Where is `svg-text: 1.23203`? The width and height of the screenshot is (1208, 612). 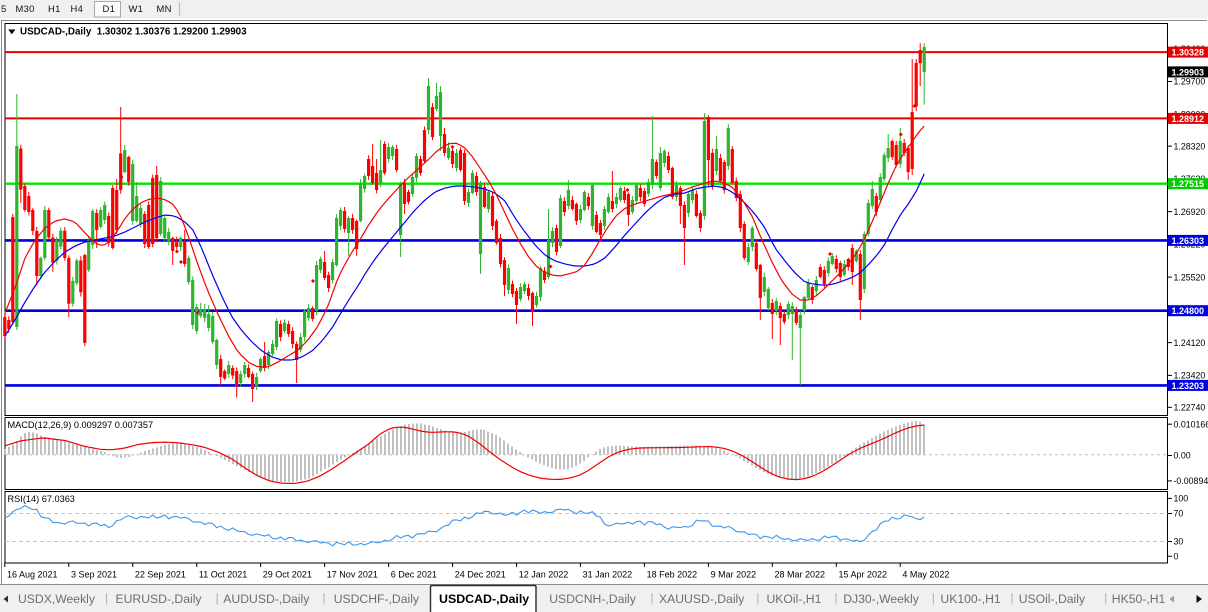 svg-text: 1.23203 is located at coordinates (1188, 386).